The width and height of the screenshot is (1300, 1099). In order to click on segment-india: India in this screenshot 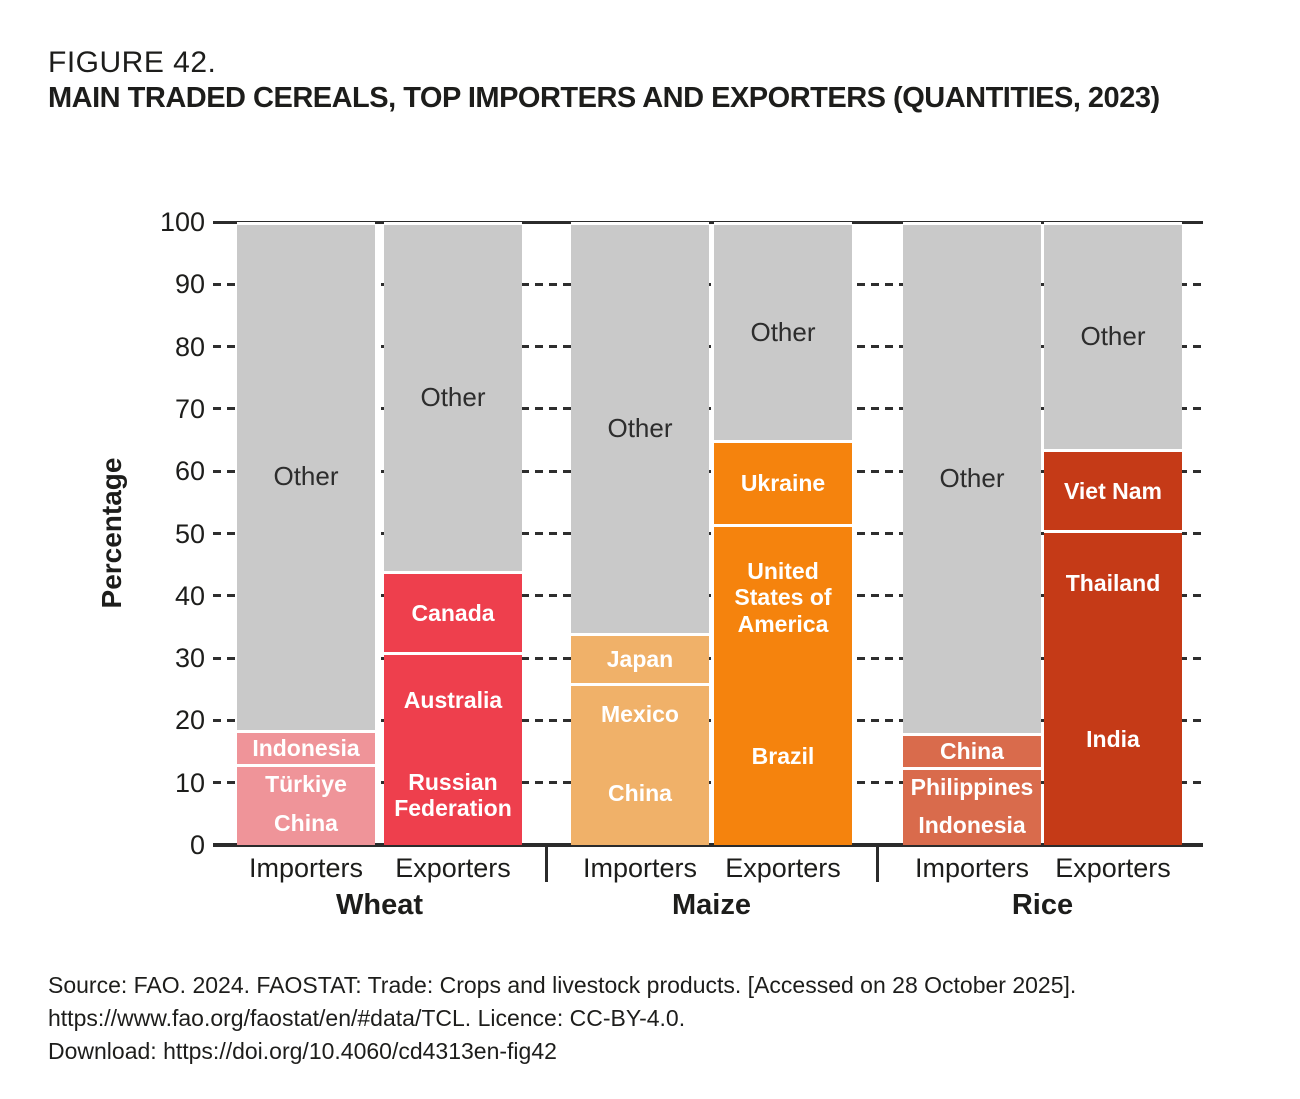, I will do `click(1113, 739)`.